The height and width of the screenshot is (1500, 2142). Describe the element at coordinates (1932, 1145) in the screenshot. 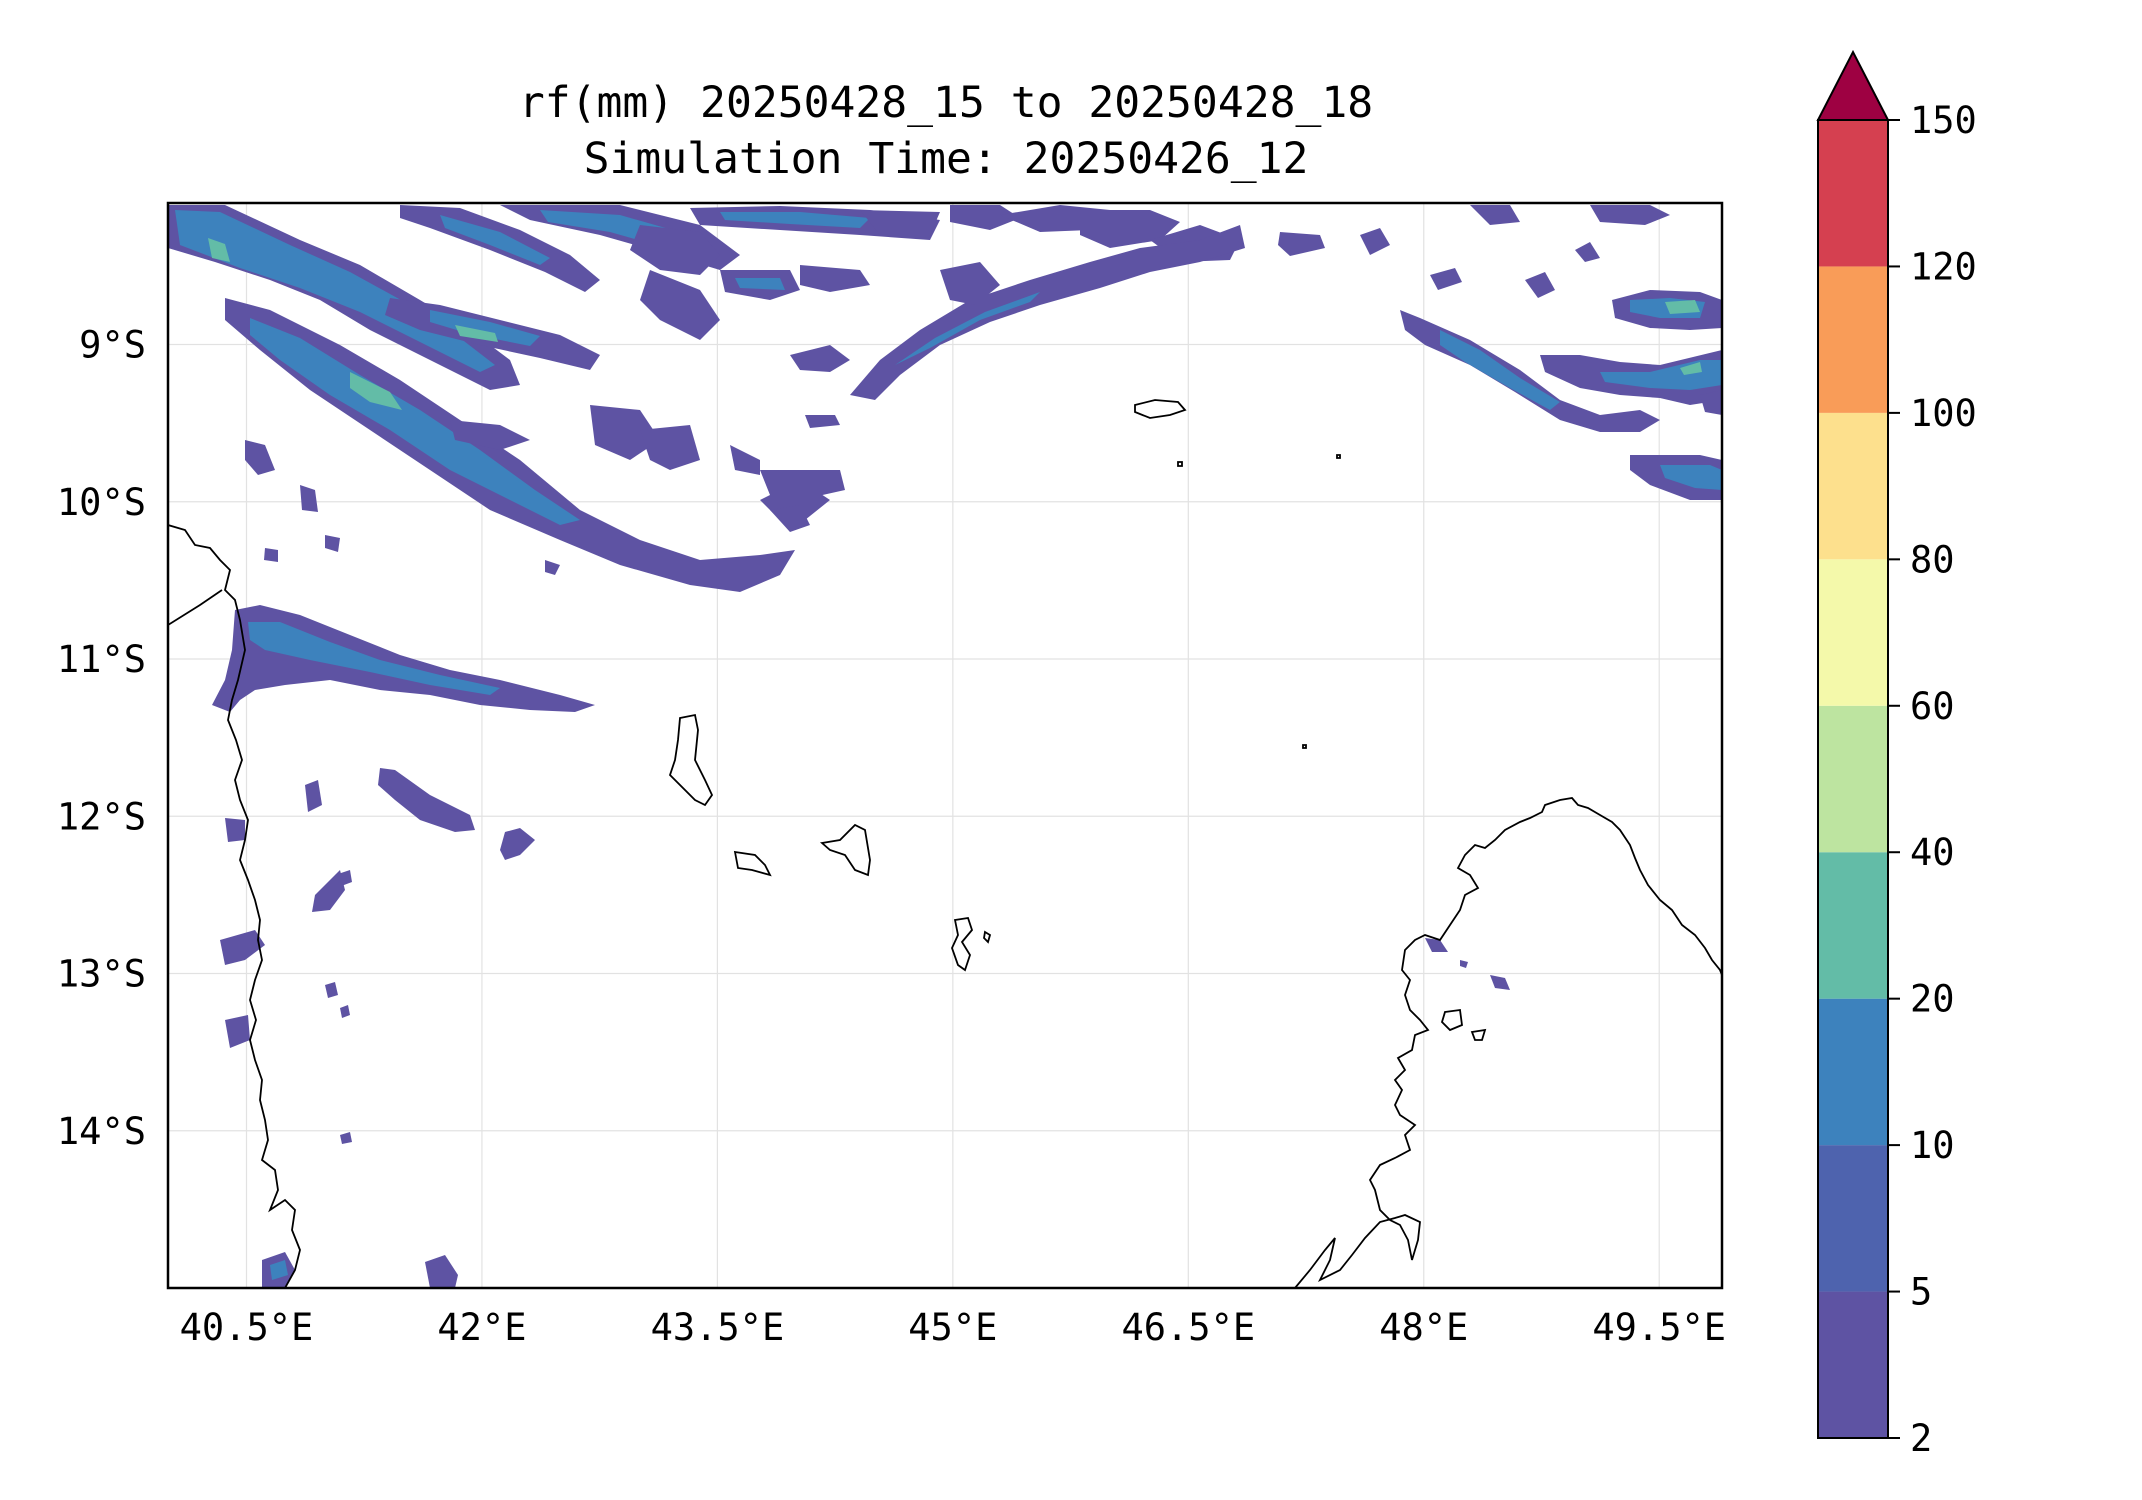

I see `colorbar-tick-label: 10` at that location.